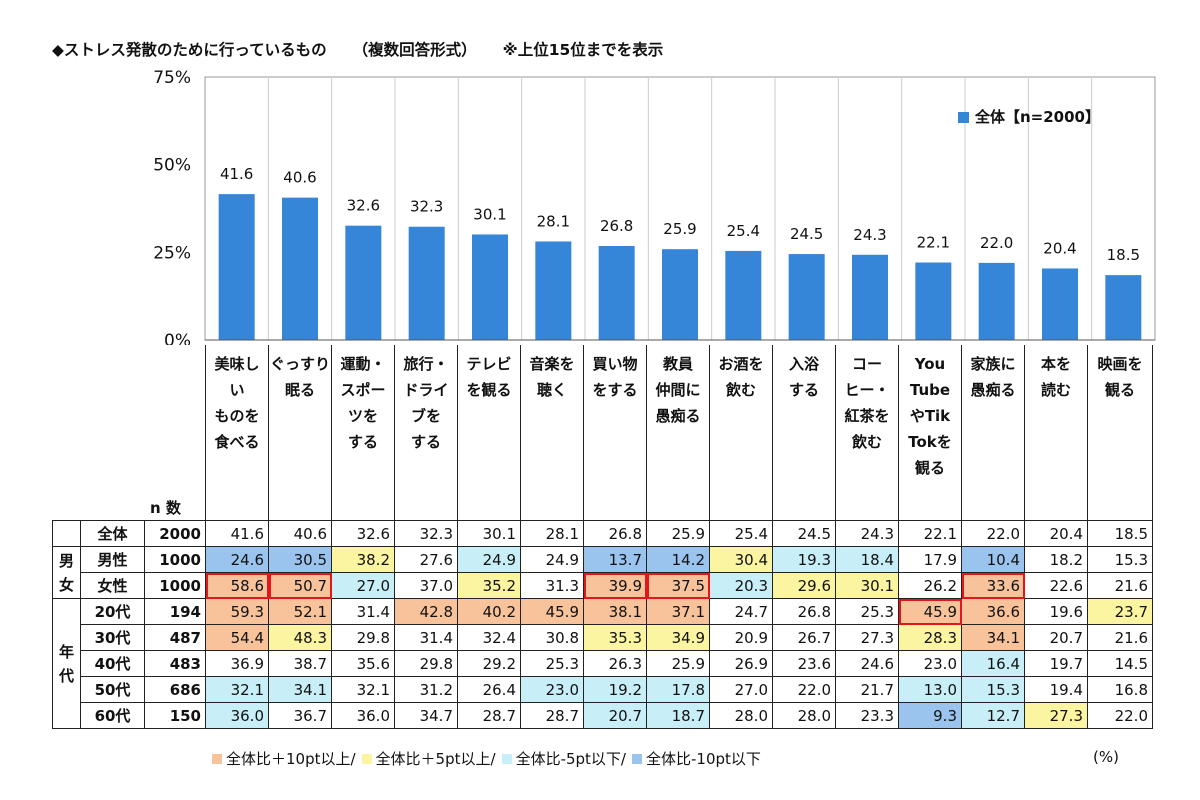 This screenshot has height=800, width=1200. What do you see at coordinates (426, 207) in the screenshot?
I see `bar-value-label: 32.3` at bounding box center [426, 207].